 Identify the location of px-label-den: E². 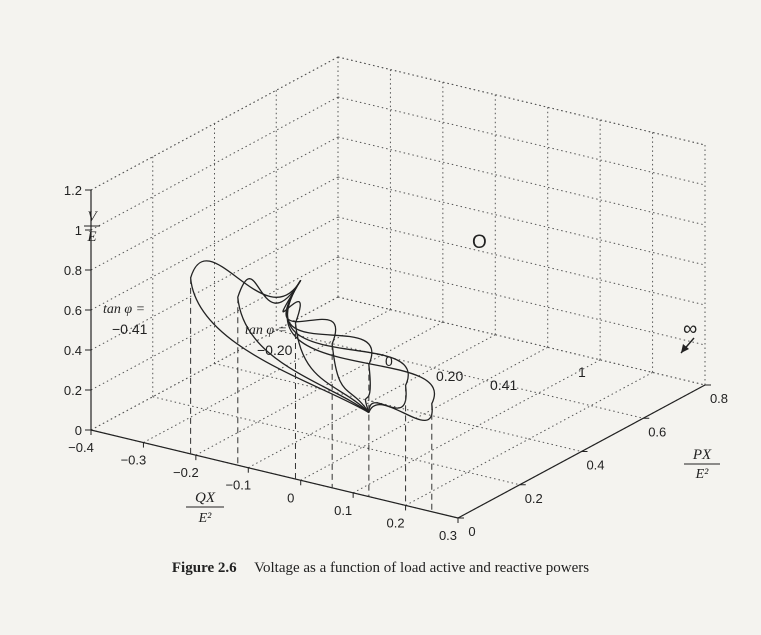
(702, 474).